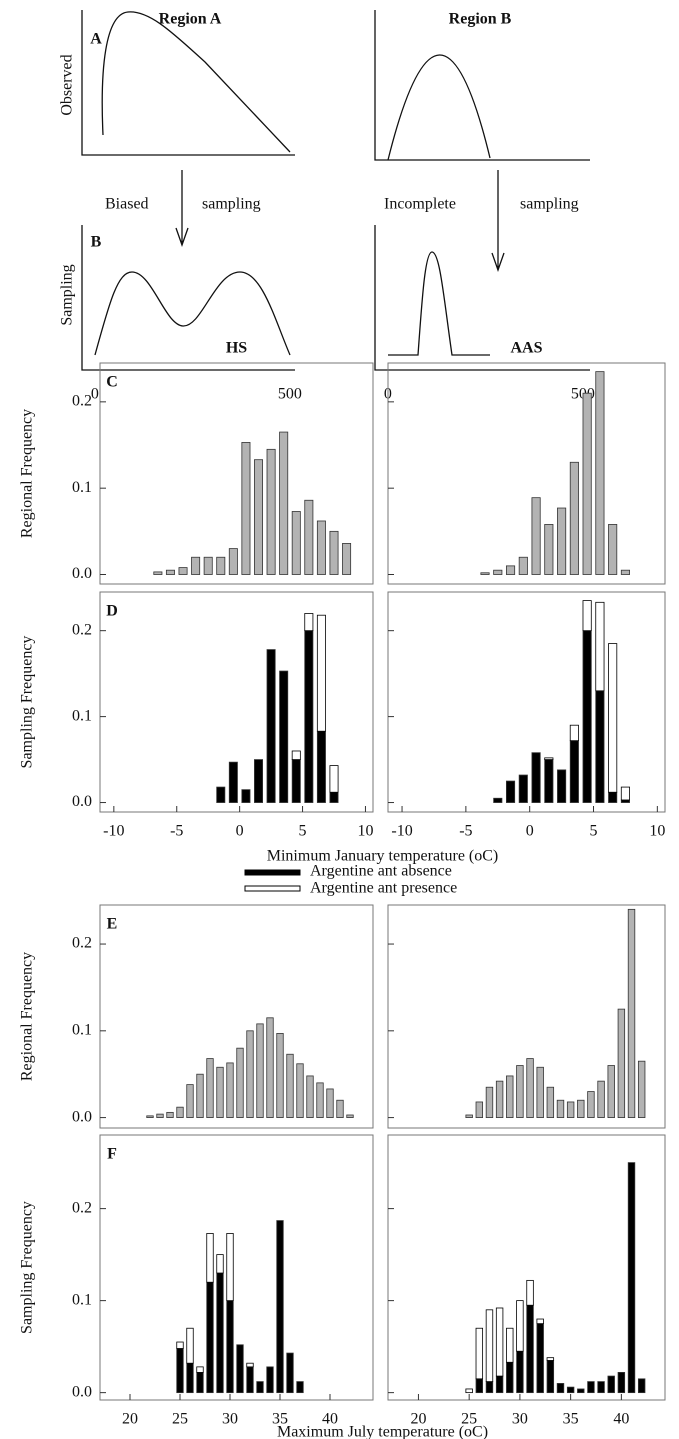  Describe the element at coordinates (236, 348) in the screenshot. I see `column-title: HS` at that location.